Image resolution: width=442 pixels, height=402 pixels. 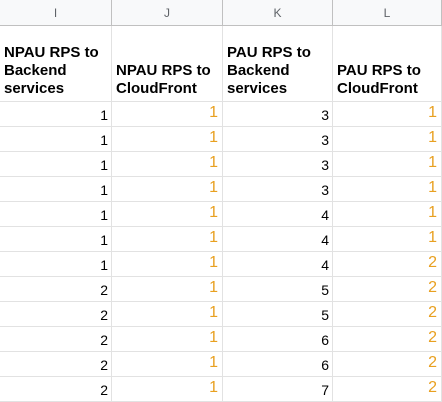 What do you see at coordinates (387, 13) in the screenshot?
I see `column-header-l: L` at bounding box center [387, 13].